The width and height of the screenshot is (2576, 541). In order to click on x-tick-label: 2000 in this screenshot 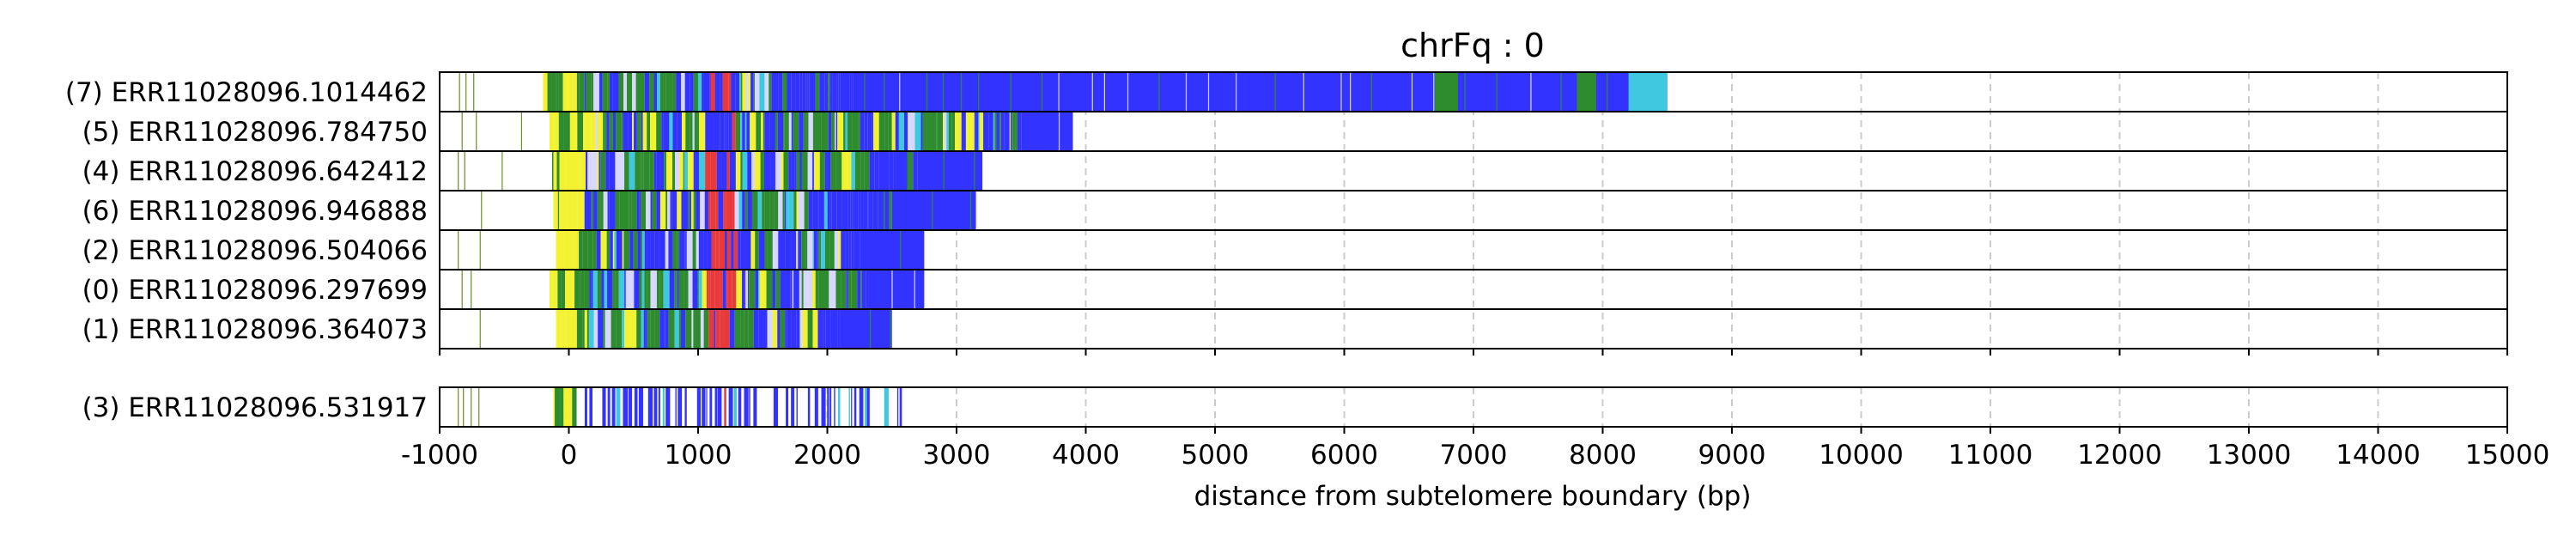, I will do `click(827, 455)`.